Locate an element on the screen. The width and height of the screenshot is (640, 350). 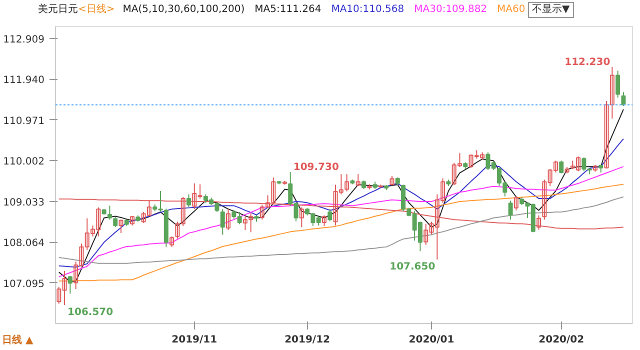
text: 日线 ▲ is located at coordinates (18, 340).